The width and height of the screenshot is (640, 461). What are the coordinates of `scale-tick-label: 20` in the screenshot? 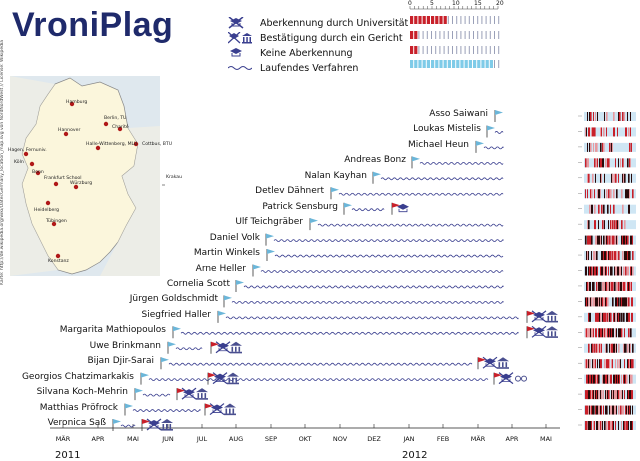 It's located at (500, 3).